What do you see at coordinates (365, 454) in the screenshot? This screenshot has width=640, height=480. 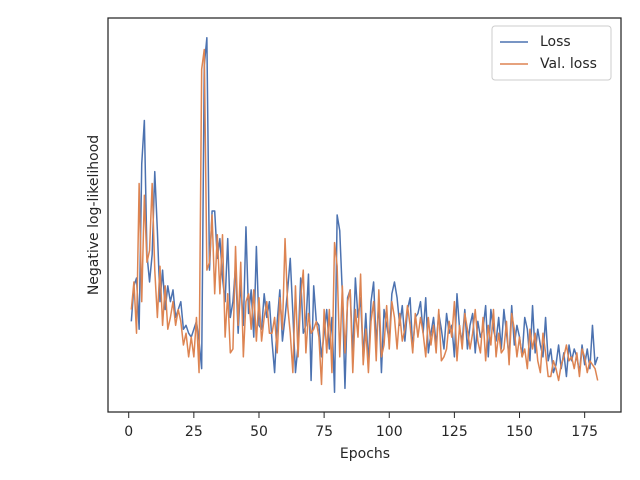 I see `x-axis-label: Epochs` at bounding box center [365, 454].